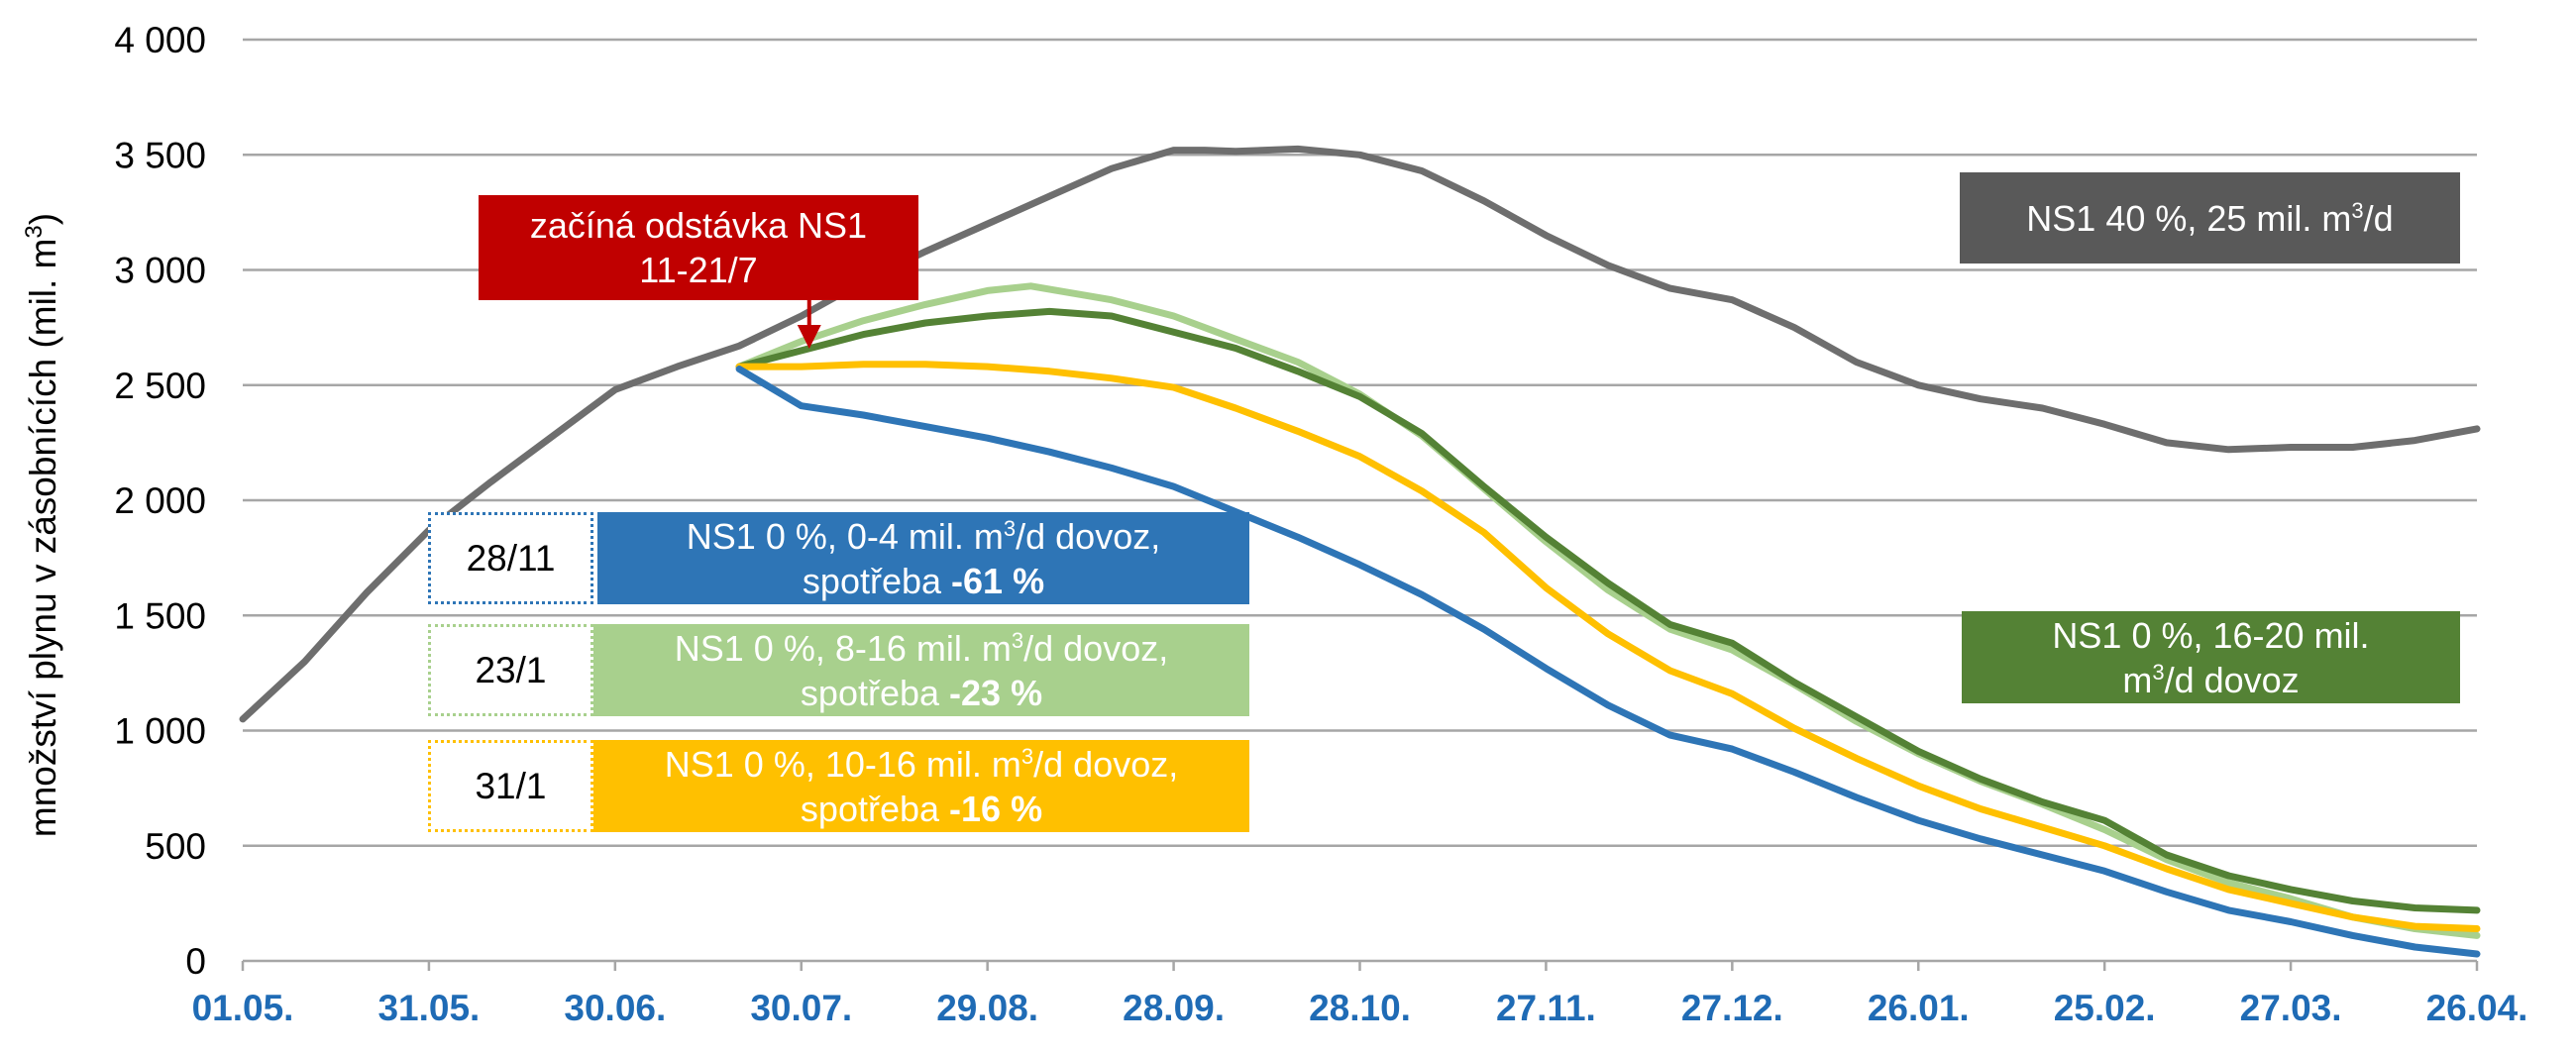 The image size is (2576, 1057). Describe the element at coordinates (698, 225) in the screenshot. I see `outage-label-line1: začíná odstávka NS1` at that location.